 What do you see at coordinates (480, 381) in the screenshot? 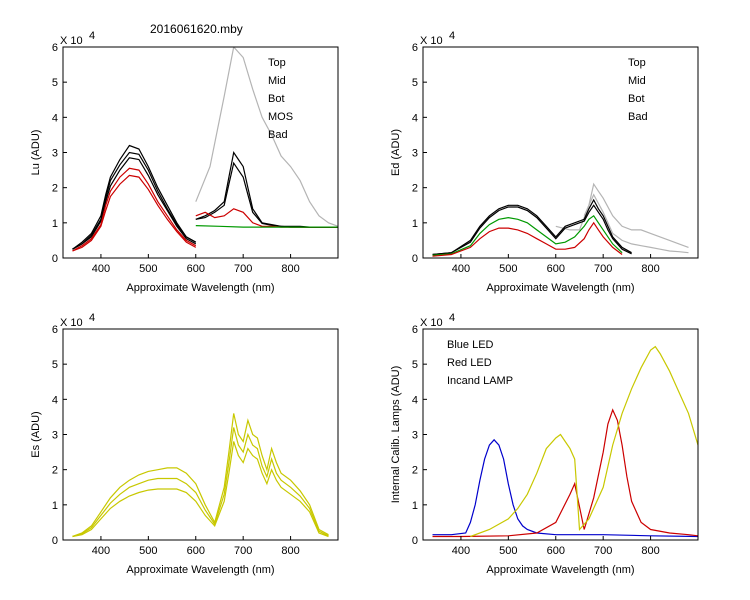
I see `legend-entry-incand-lamp: Incand LAMP` at bounding box center [480, 381].